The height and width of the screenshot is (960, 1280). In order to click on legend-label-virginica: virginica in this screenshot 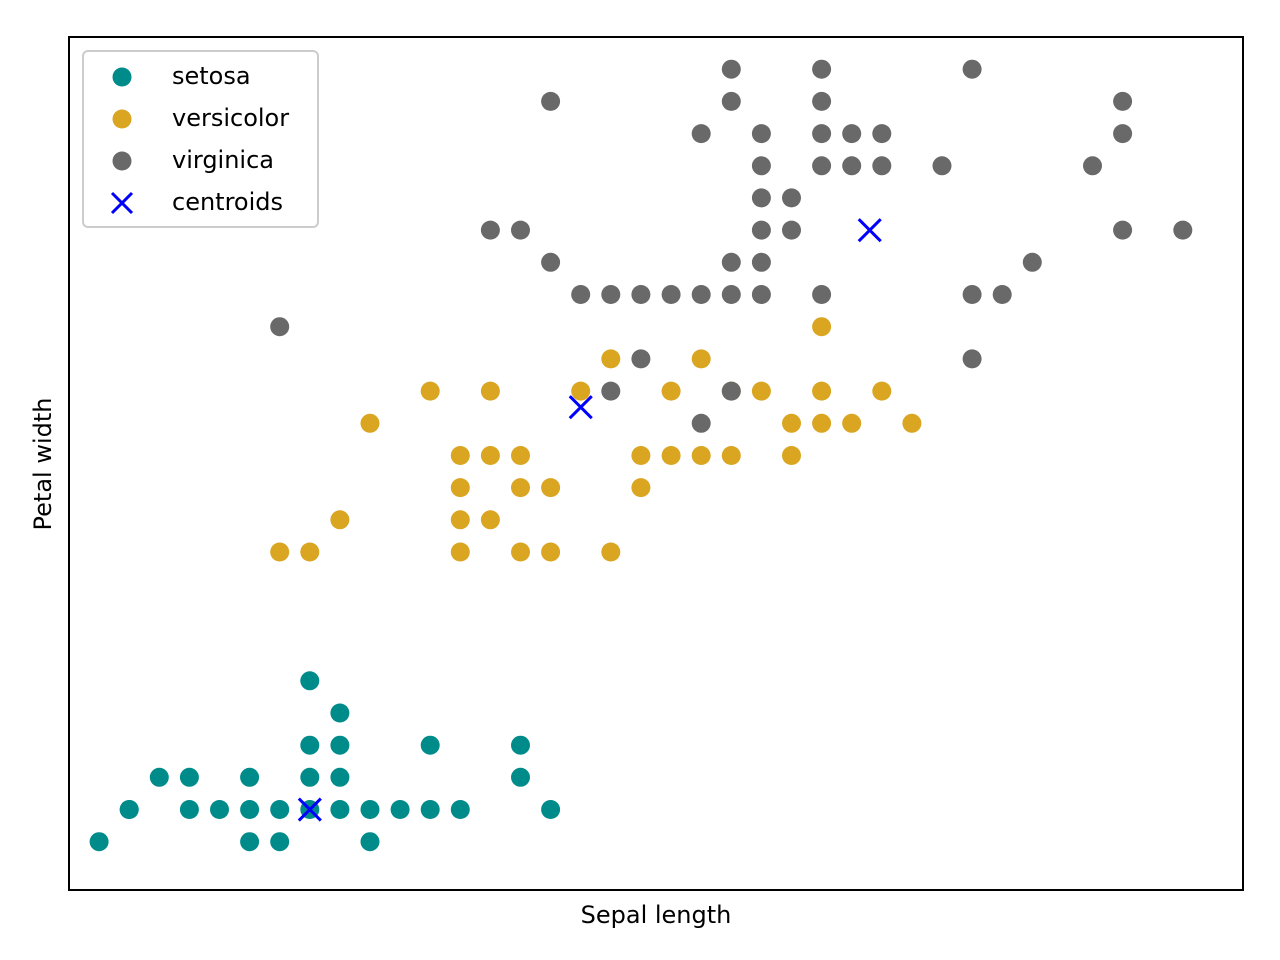, I will do `click(223, 160)`.